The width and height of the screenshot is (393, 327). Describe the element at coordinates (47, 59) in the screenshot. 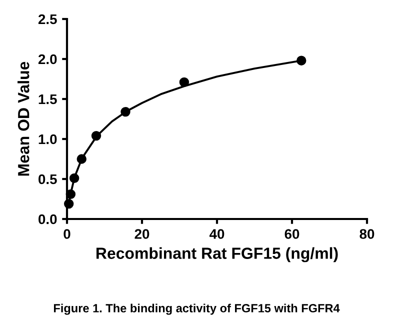

I see `y-tick-label: 2.0` at that location.